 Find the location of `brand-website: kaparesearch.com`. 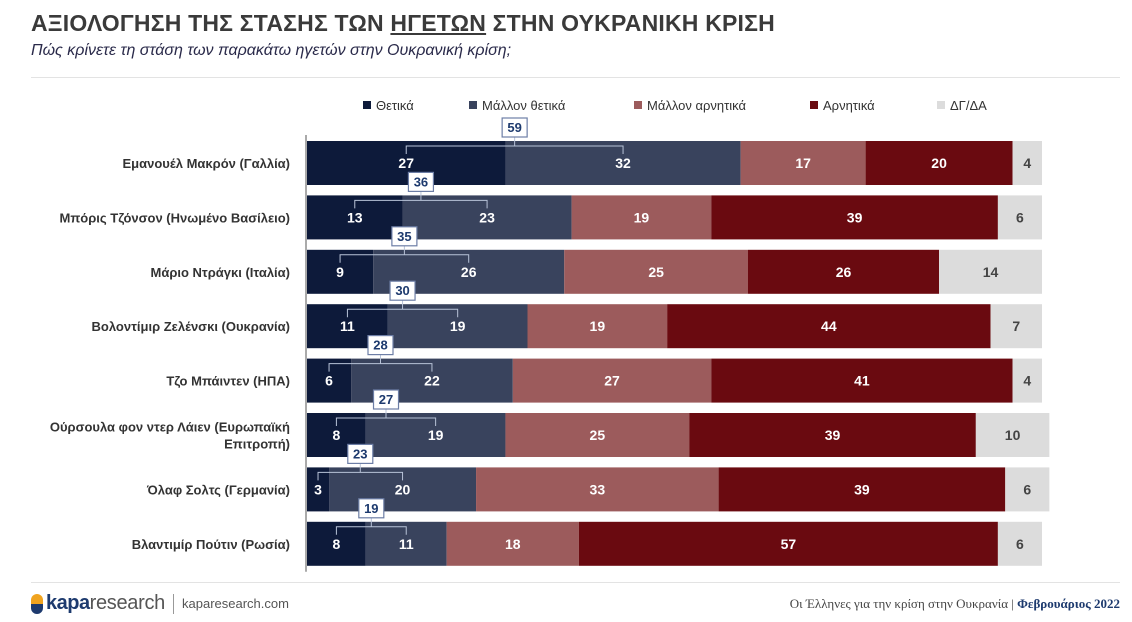

brand-website: kaparesearch.com is located at coordinates (235, 603).